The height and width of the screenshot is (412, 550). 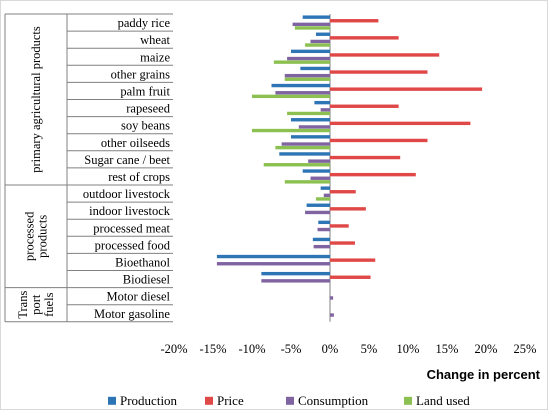 What do you see at coordinates (140, 74) in the screenshot?
I see `category-label: other grains` at bounding box center [140, 74].